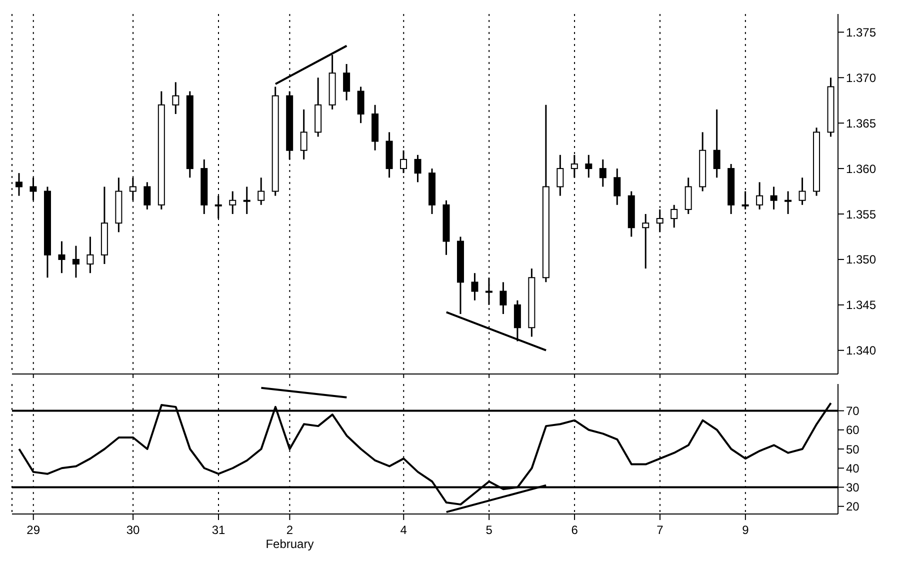  Describe the element at coordinates (861, 169) in the screenshot. I see `y-tick-label: 1.360` at that location.